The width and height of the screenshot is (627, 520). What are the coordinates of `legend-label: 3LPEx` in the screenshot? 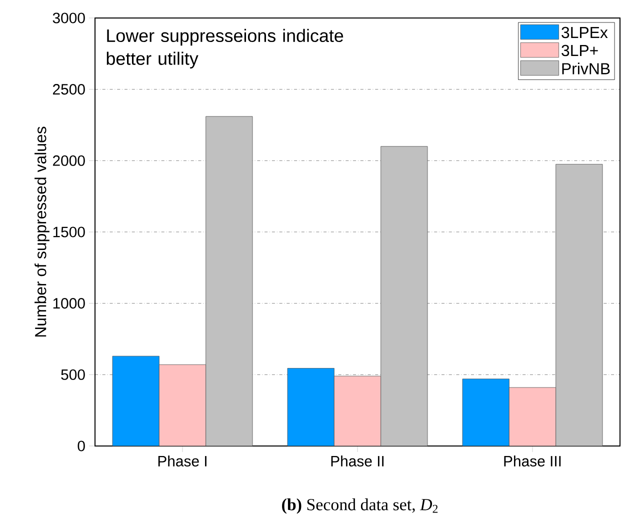 It's located at (585, 32).